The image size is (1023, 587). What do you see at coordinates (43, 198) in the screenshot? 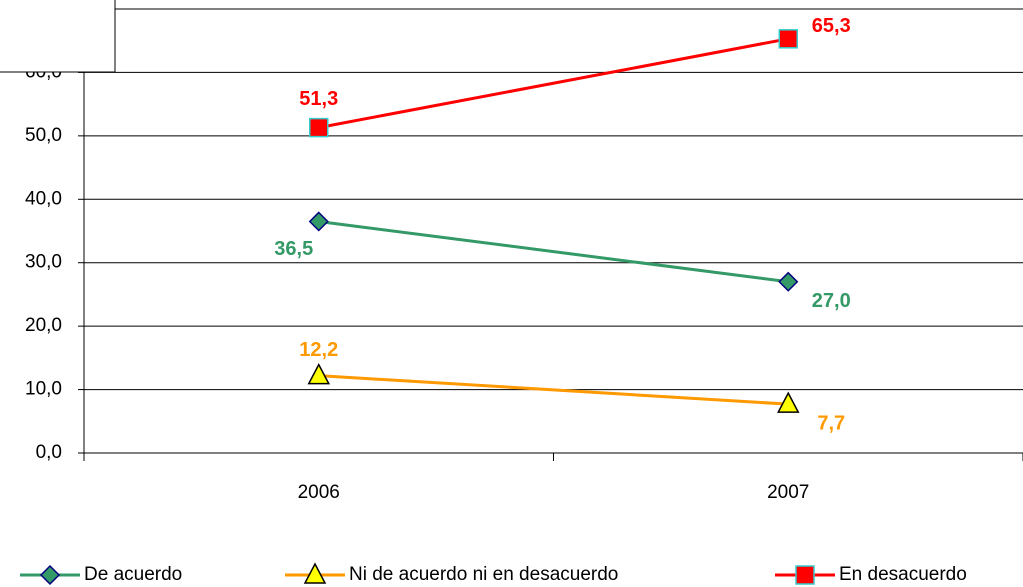
I see `y-tick-label: 40,0` at bounding box center [43, 198].